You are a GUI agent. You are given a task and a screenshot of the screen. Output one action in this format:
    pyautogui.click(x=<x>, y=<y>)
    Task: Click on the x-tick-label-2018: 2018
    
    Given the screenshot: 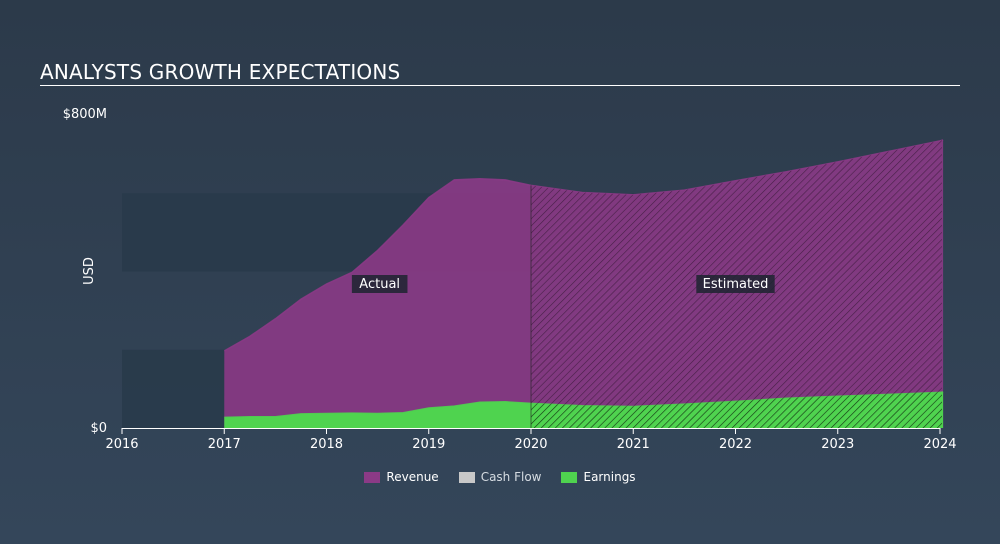 What is the action you would take?
    pyautogui.click(x=326, y=444)
    